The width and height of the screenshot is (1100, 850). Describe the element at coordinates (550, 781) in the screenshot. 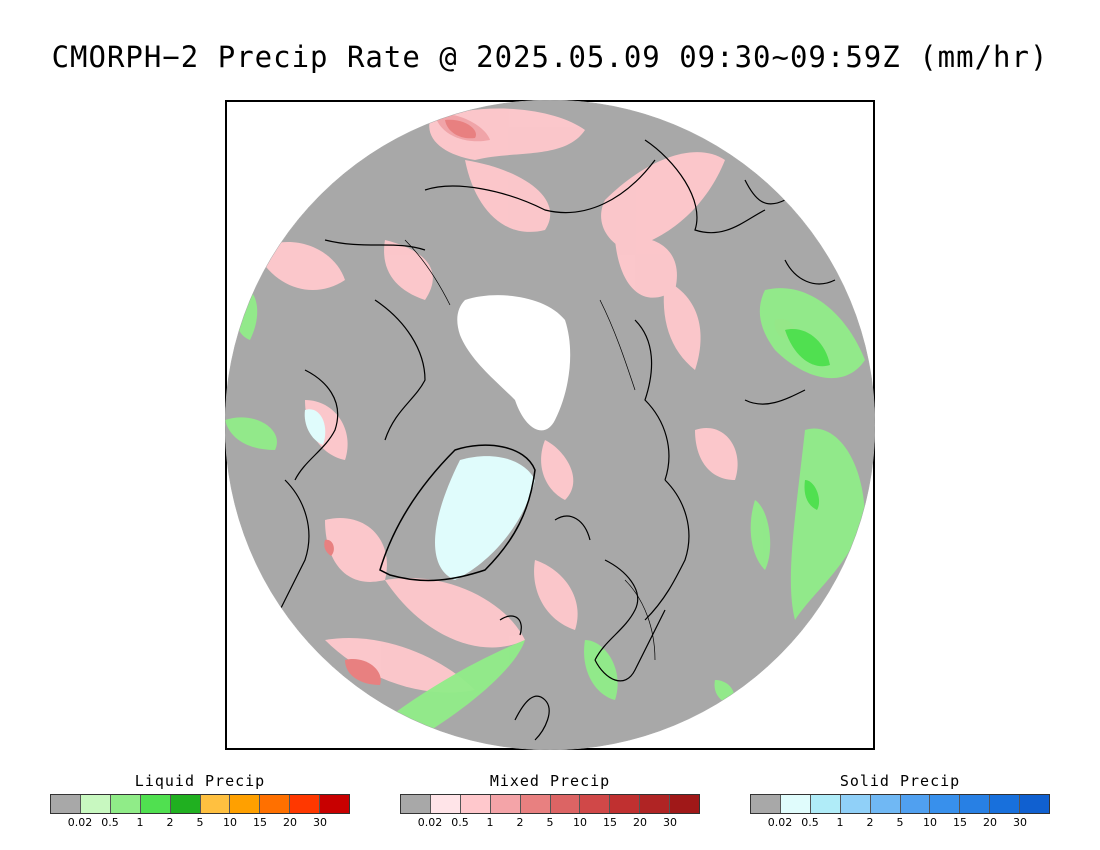

I see `legend-title: Mixed Precip` at that location.